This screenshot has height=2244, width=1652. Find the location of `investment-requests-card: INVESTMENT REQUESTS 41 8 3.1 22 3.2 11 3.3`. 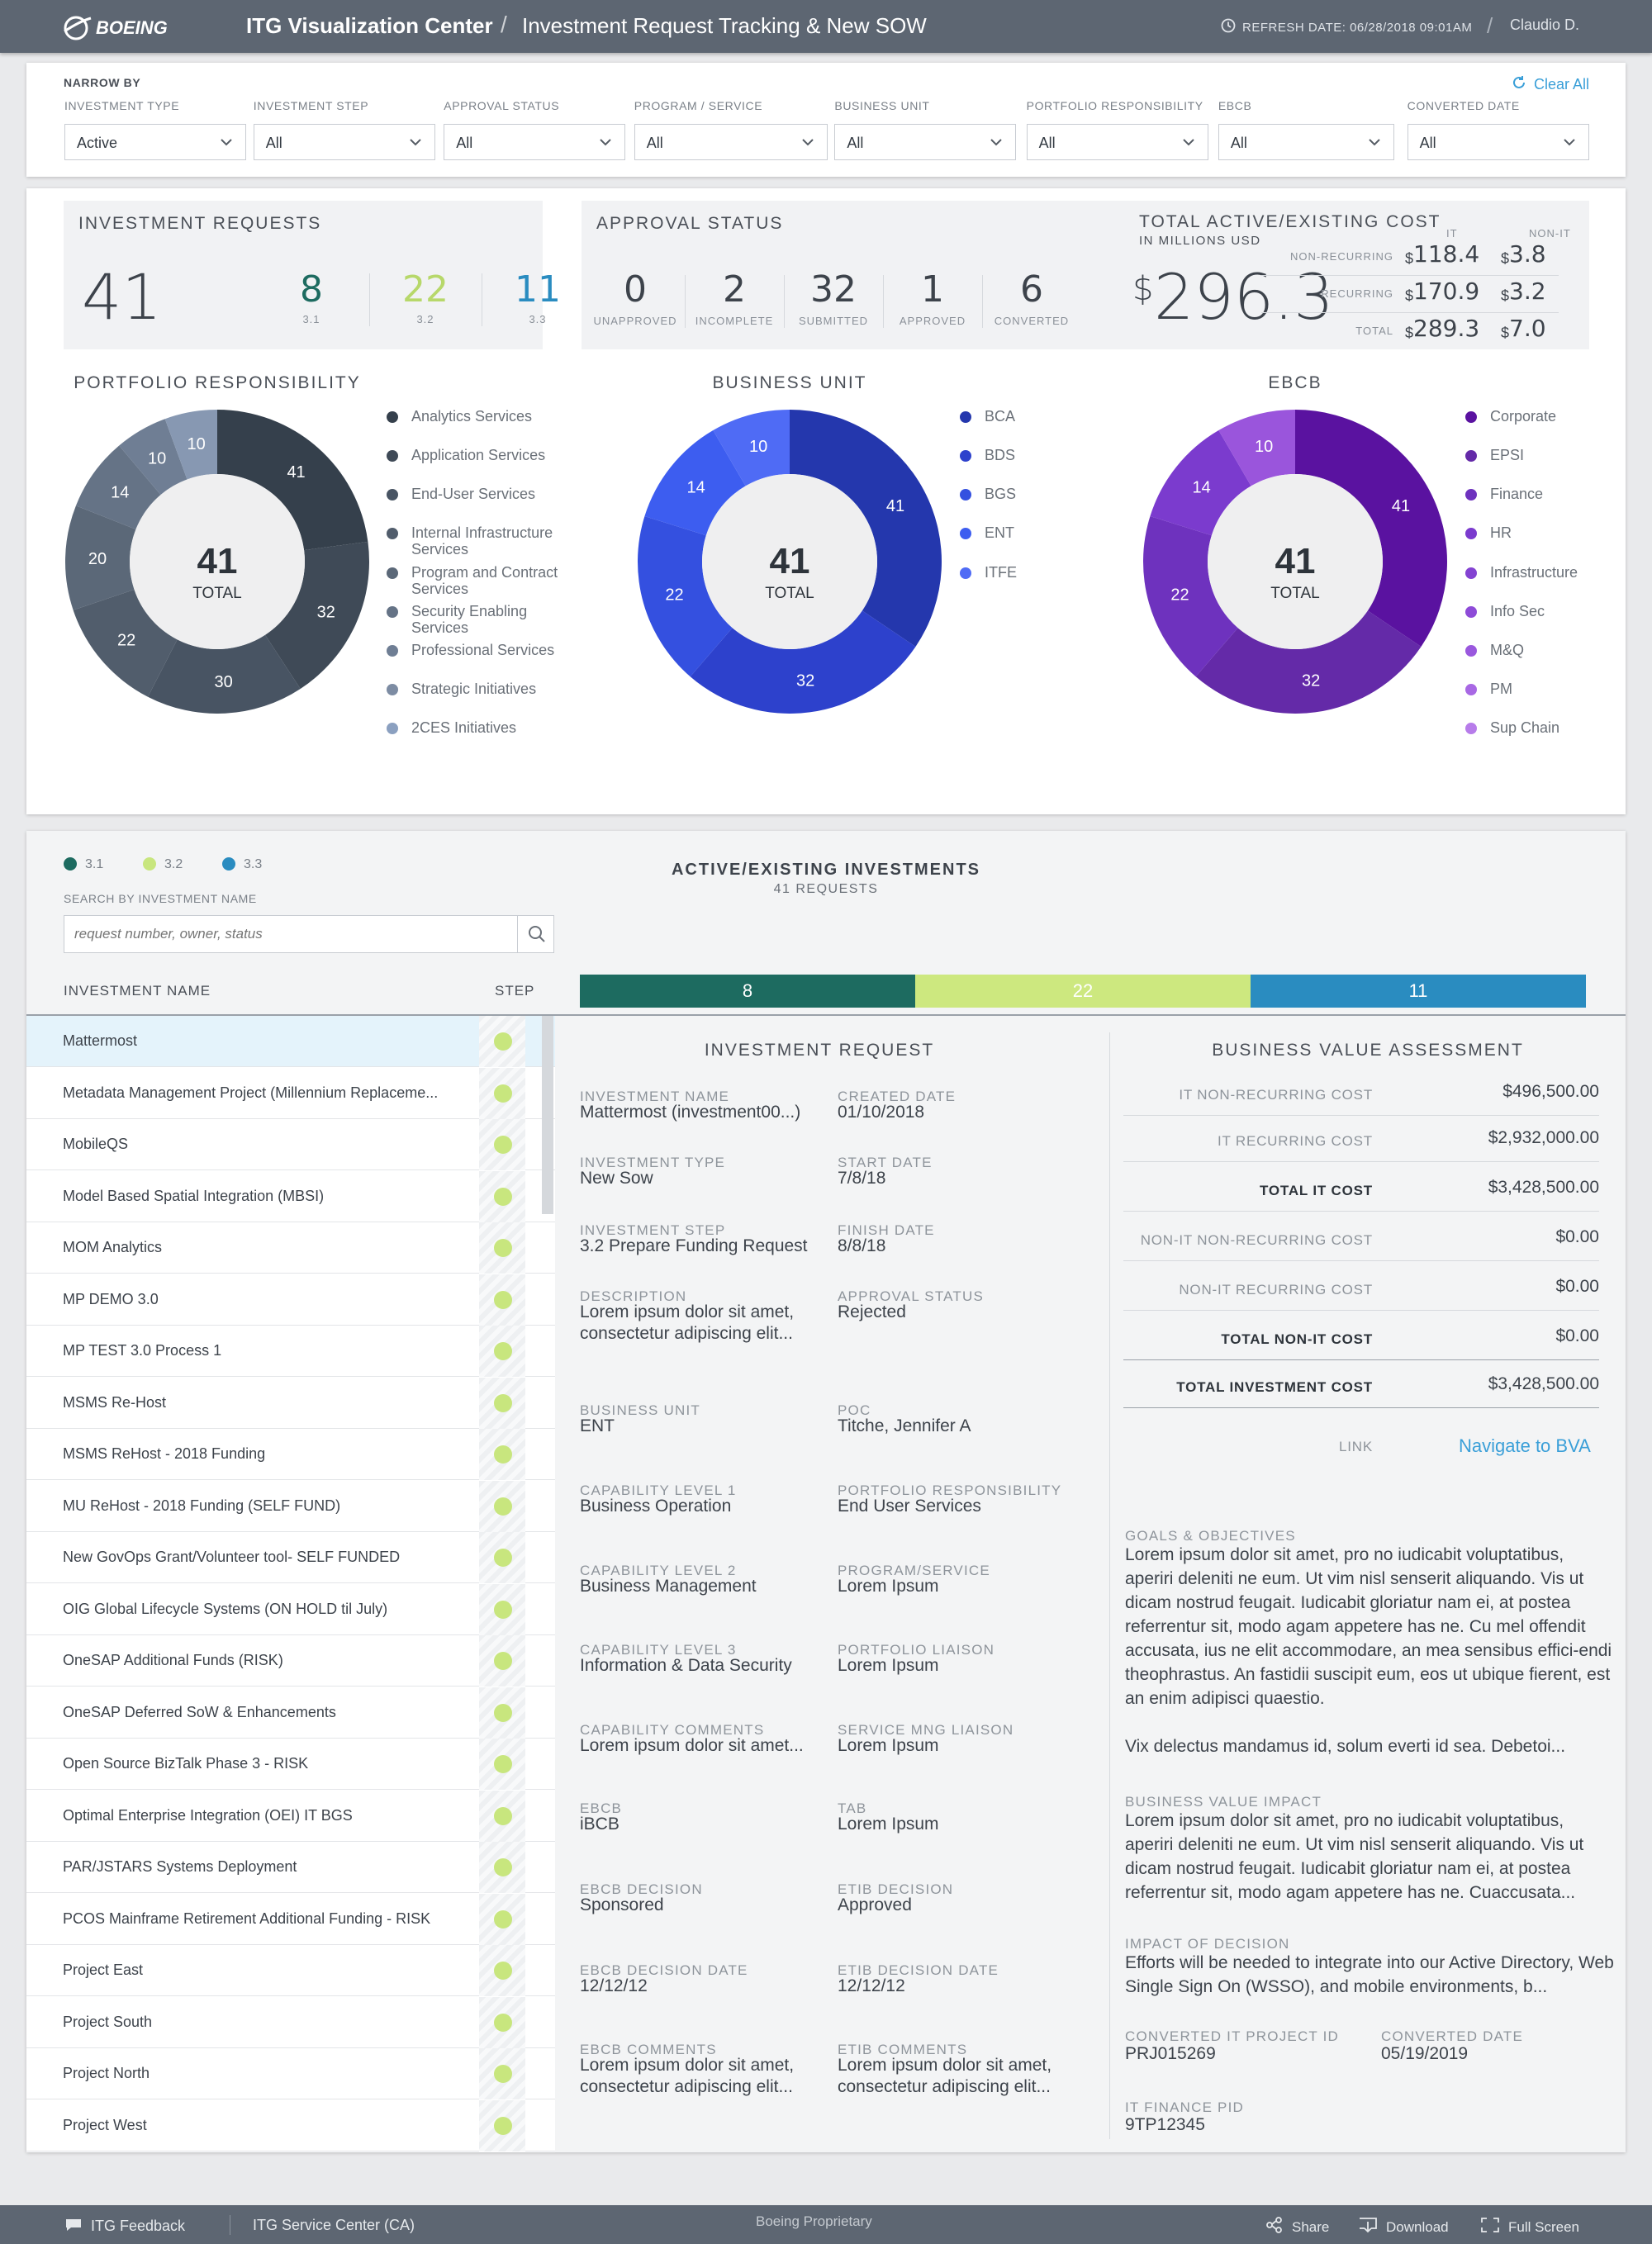

investment-requests-card: INVESTMENT REQUESTS 41 8 3.1 22 3.2 11 3.3 is located at coordinates (312, 275).